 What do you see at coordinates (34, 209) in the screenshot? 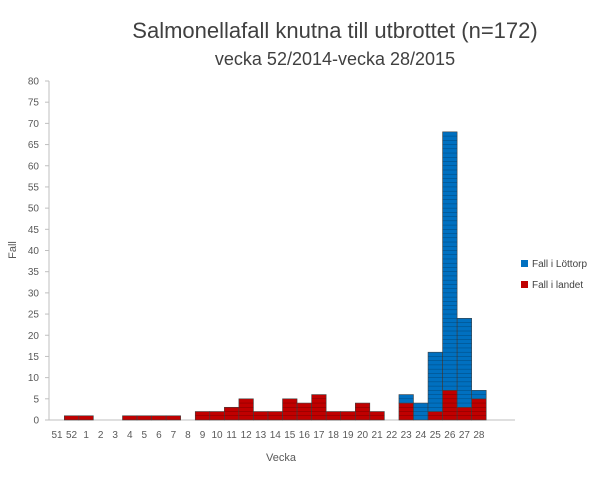
I see `y-tick-label: 50` at bounding box center [34, 209].